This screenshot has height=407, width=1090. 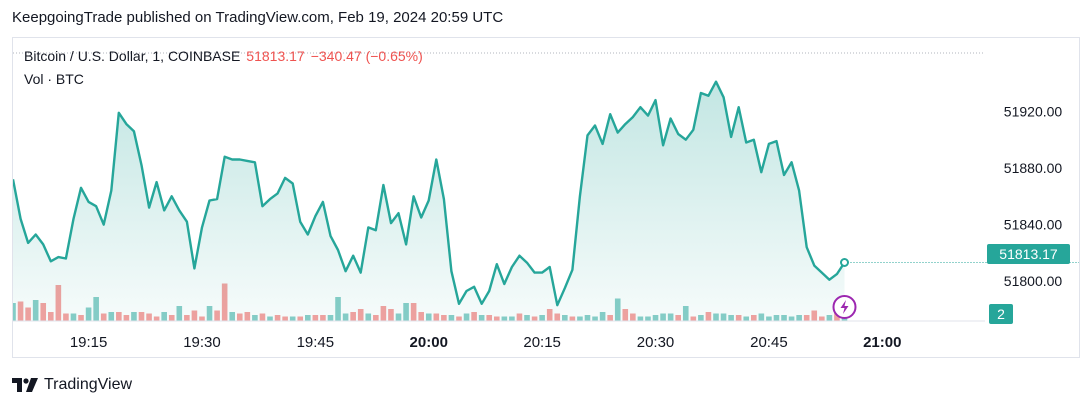 I want to click on tradingview-logo-icon, so click(x=25, y=385).